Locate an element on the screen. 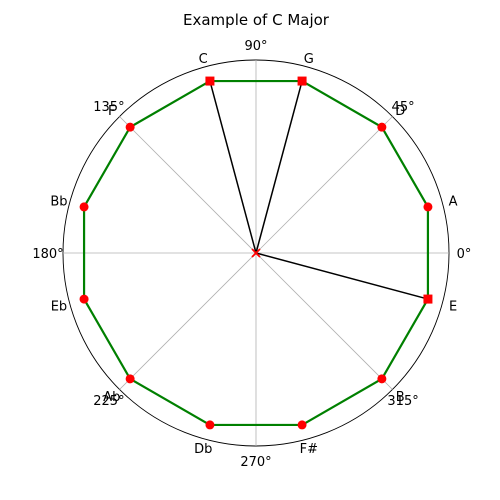 The height and width of the screenshot is (500, 500). marker-Ab is located at coordinates (130, 379).